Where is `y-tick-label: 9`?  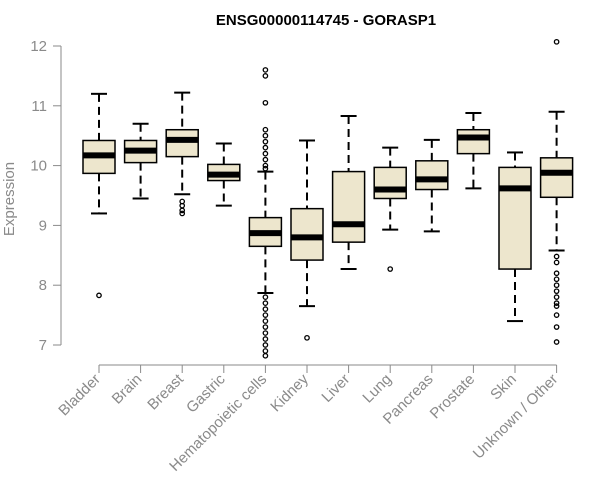
y-tick-label: 9 is located at coordinates (43, 225).